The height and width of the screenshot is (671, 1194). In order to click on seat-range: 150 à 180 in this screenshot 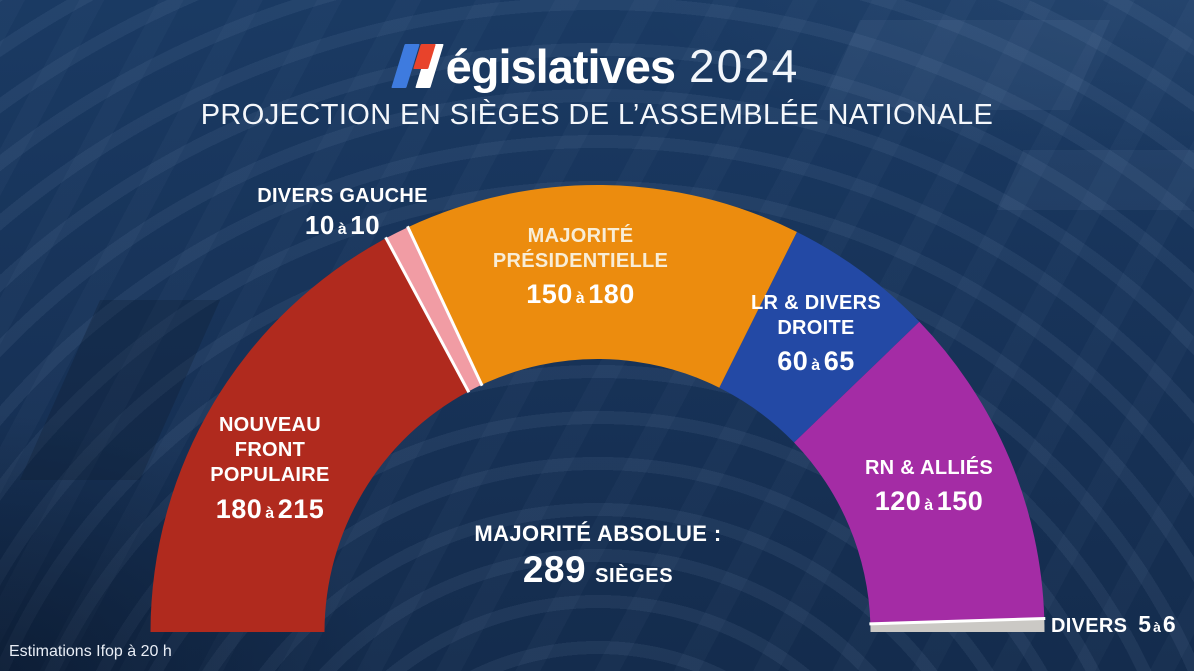, I will do `click(580, 294)`.